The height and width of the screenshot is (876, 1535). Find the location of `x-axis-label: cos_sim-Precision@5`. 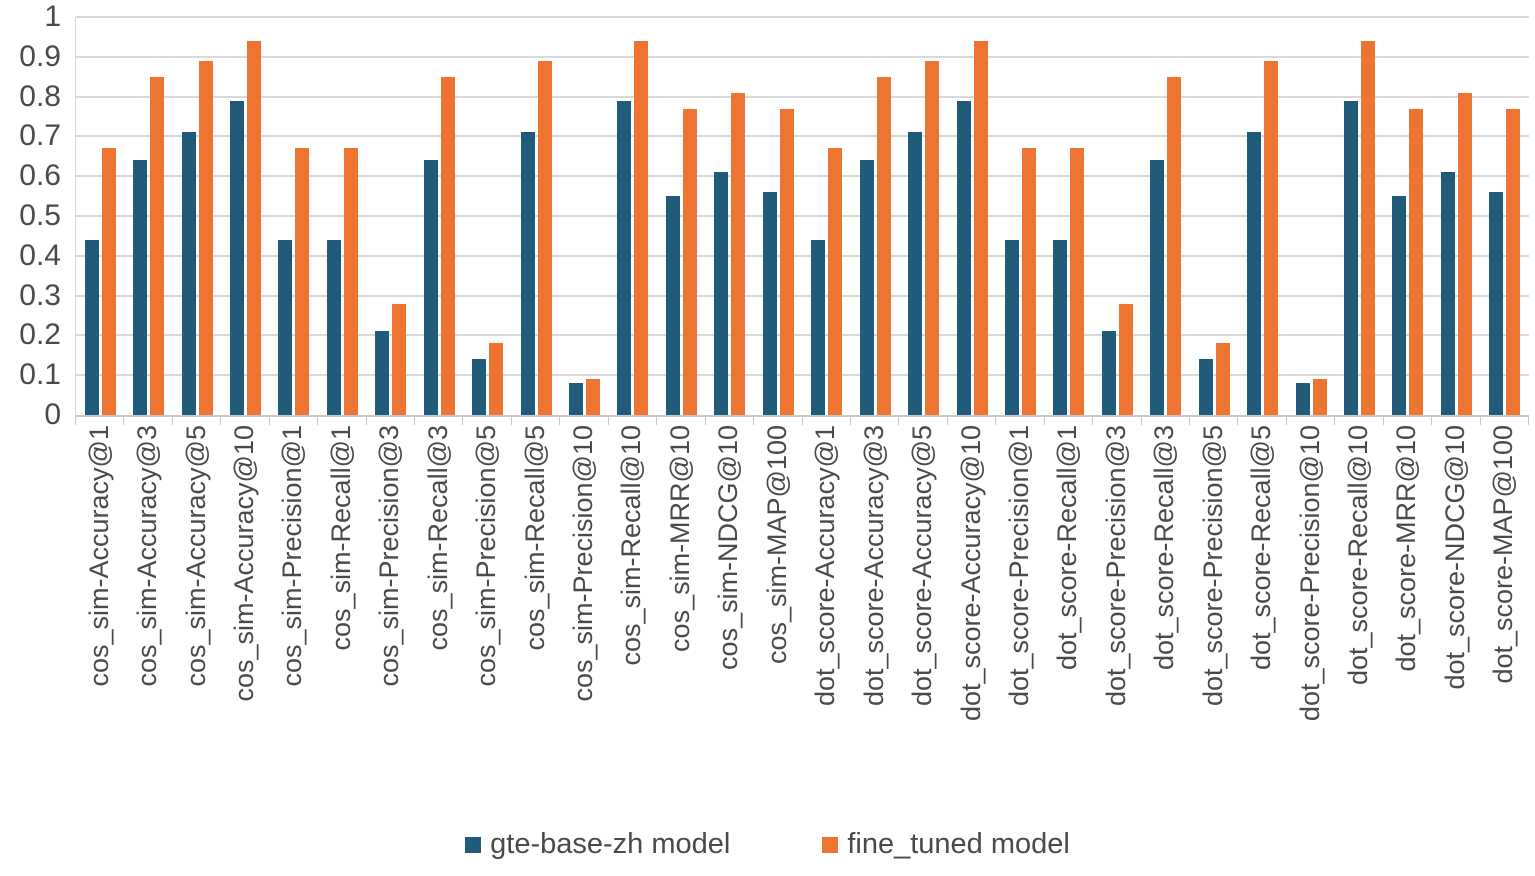

x-axis-label: cos_sim-Precision@5 is located at coordinates (486, 556).